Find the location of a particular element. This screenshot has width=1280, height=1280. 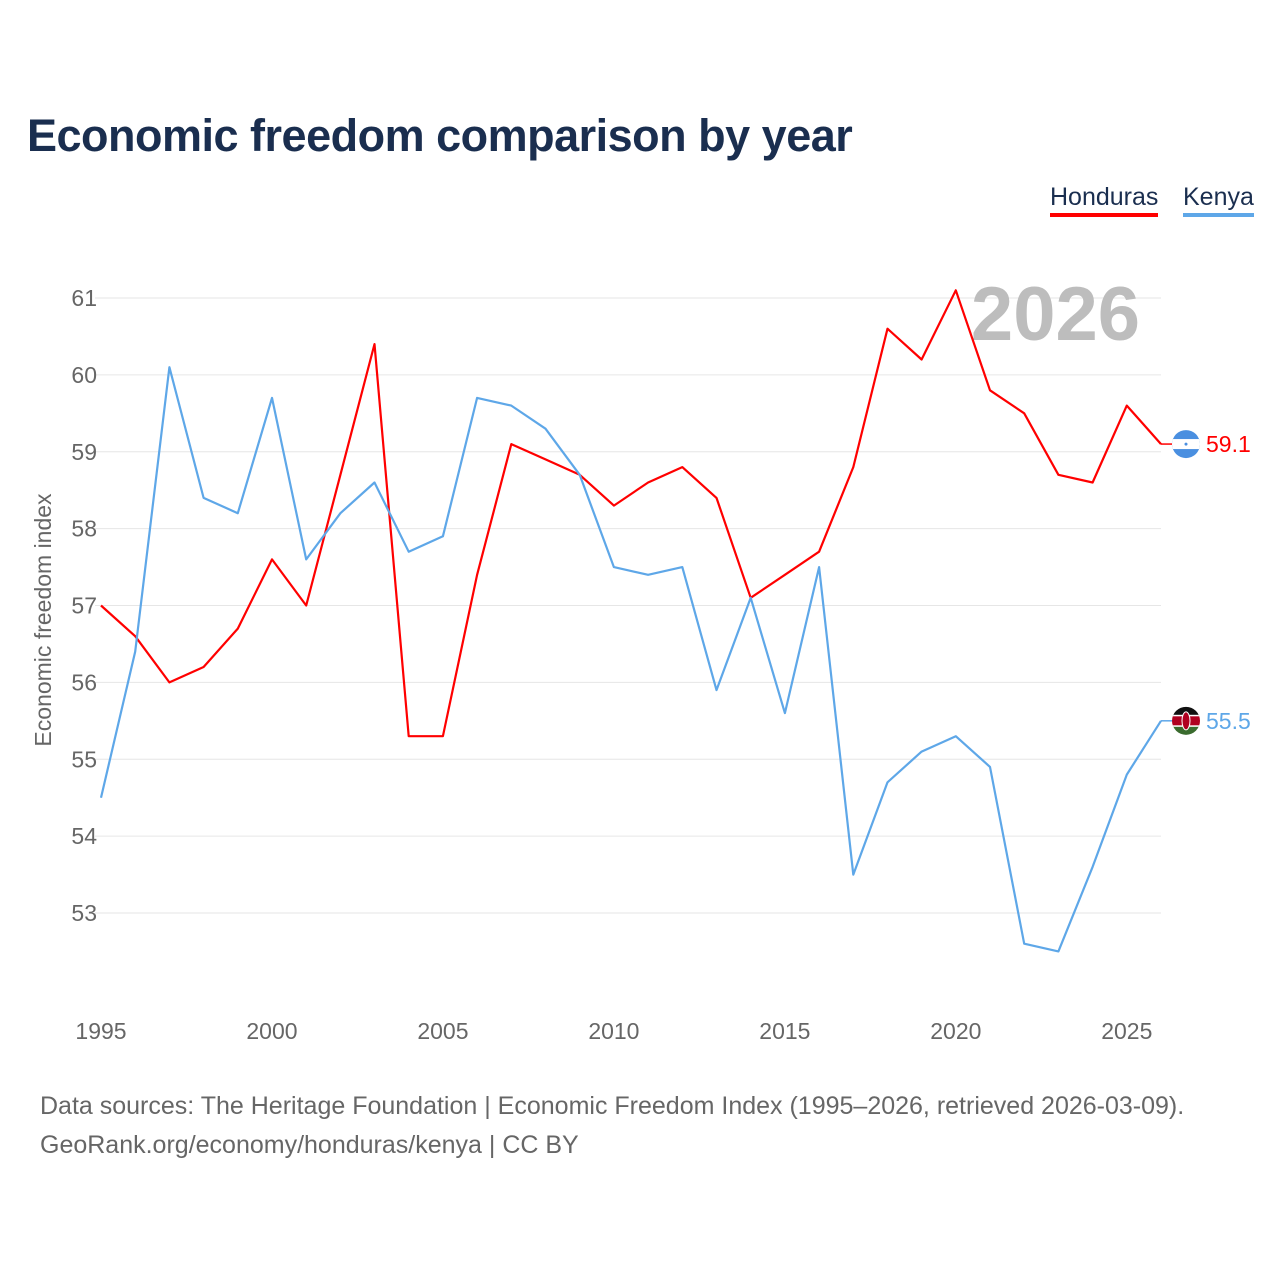

end-label-kenya: 55.5 is located at coordinates (1228, 721).